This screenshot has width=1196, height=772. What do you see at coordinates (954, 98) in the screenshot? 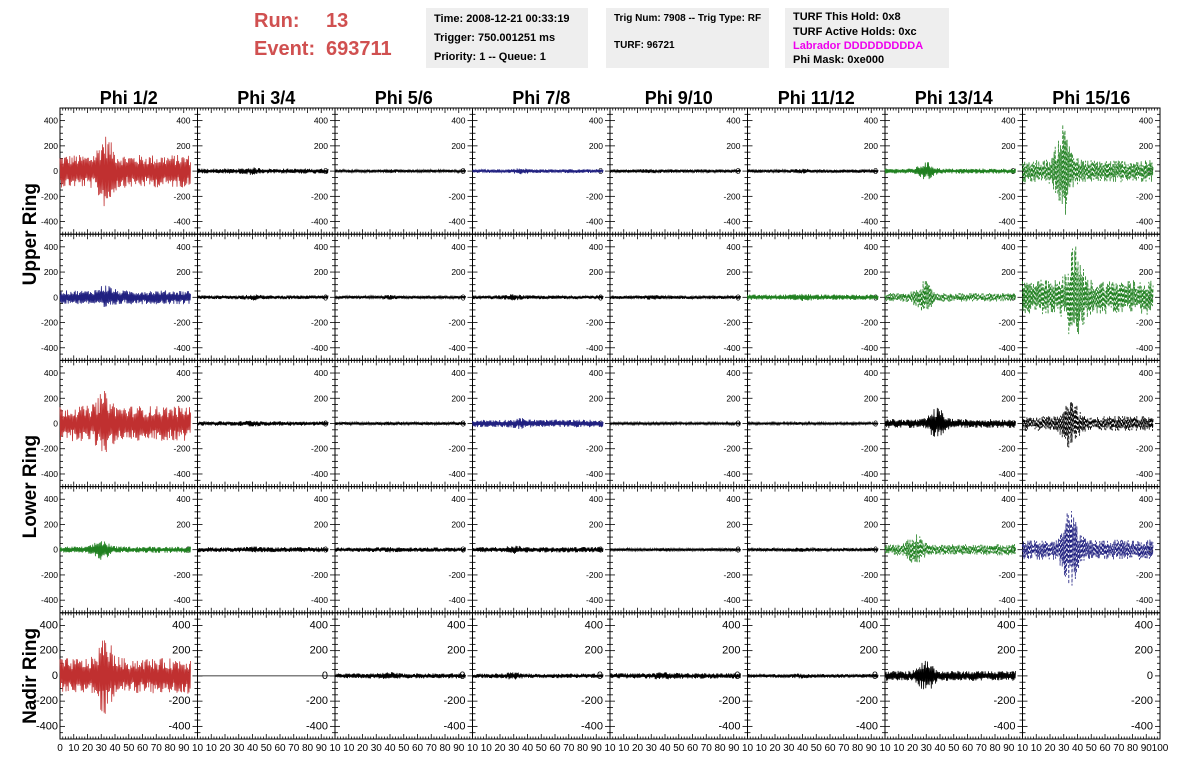
I see `column-header-7: Phi 13/14` at bounding box center [954, 98].